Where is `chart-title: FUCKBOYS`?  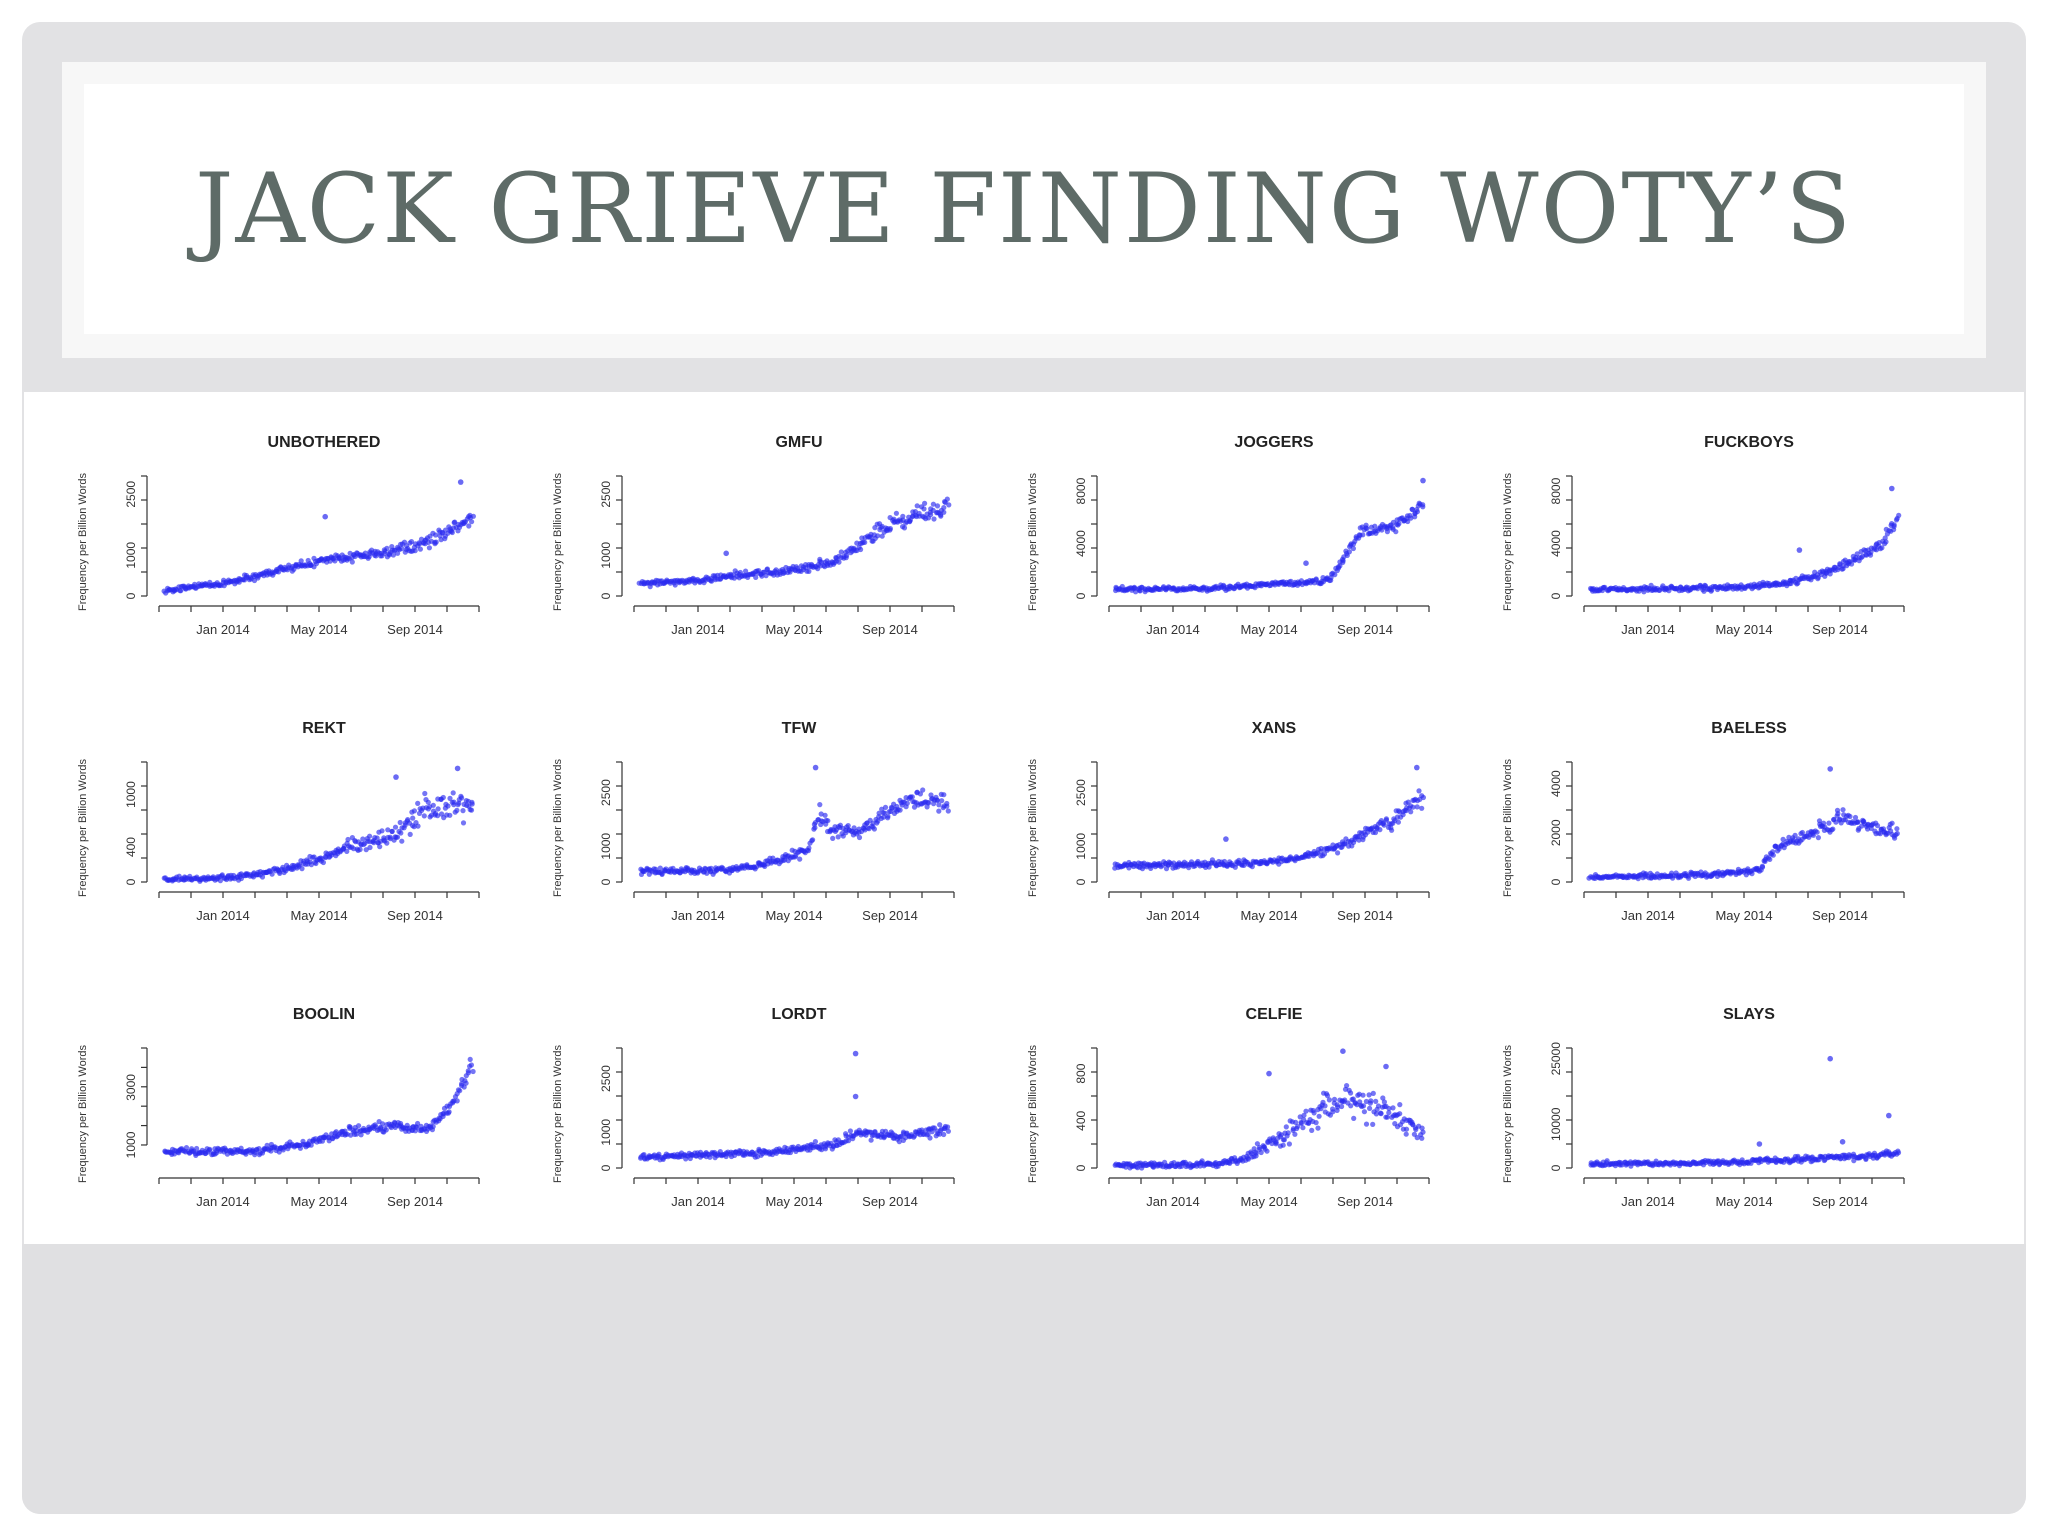 chart-title: FUCKBOYS is located at coordinates (1749, 442).